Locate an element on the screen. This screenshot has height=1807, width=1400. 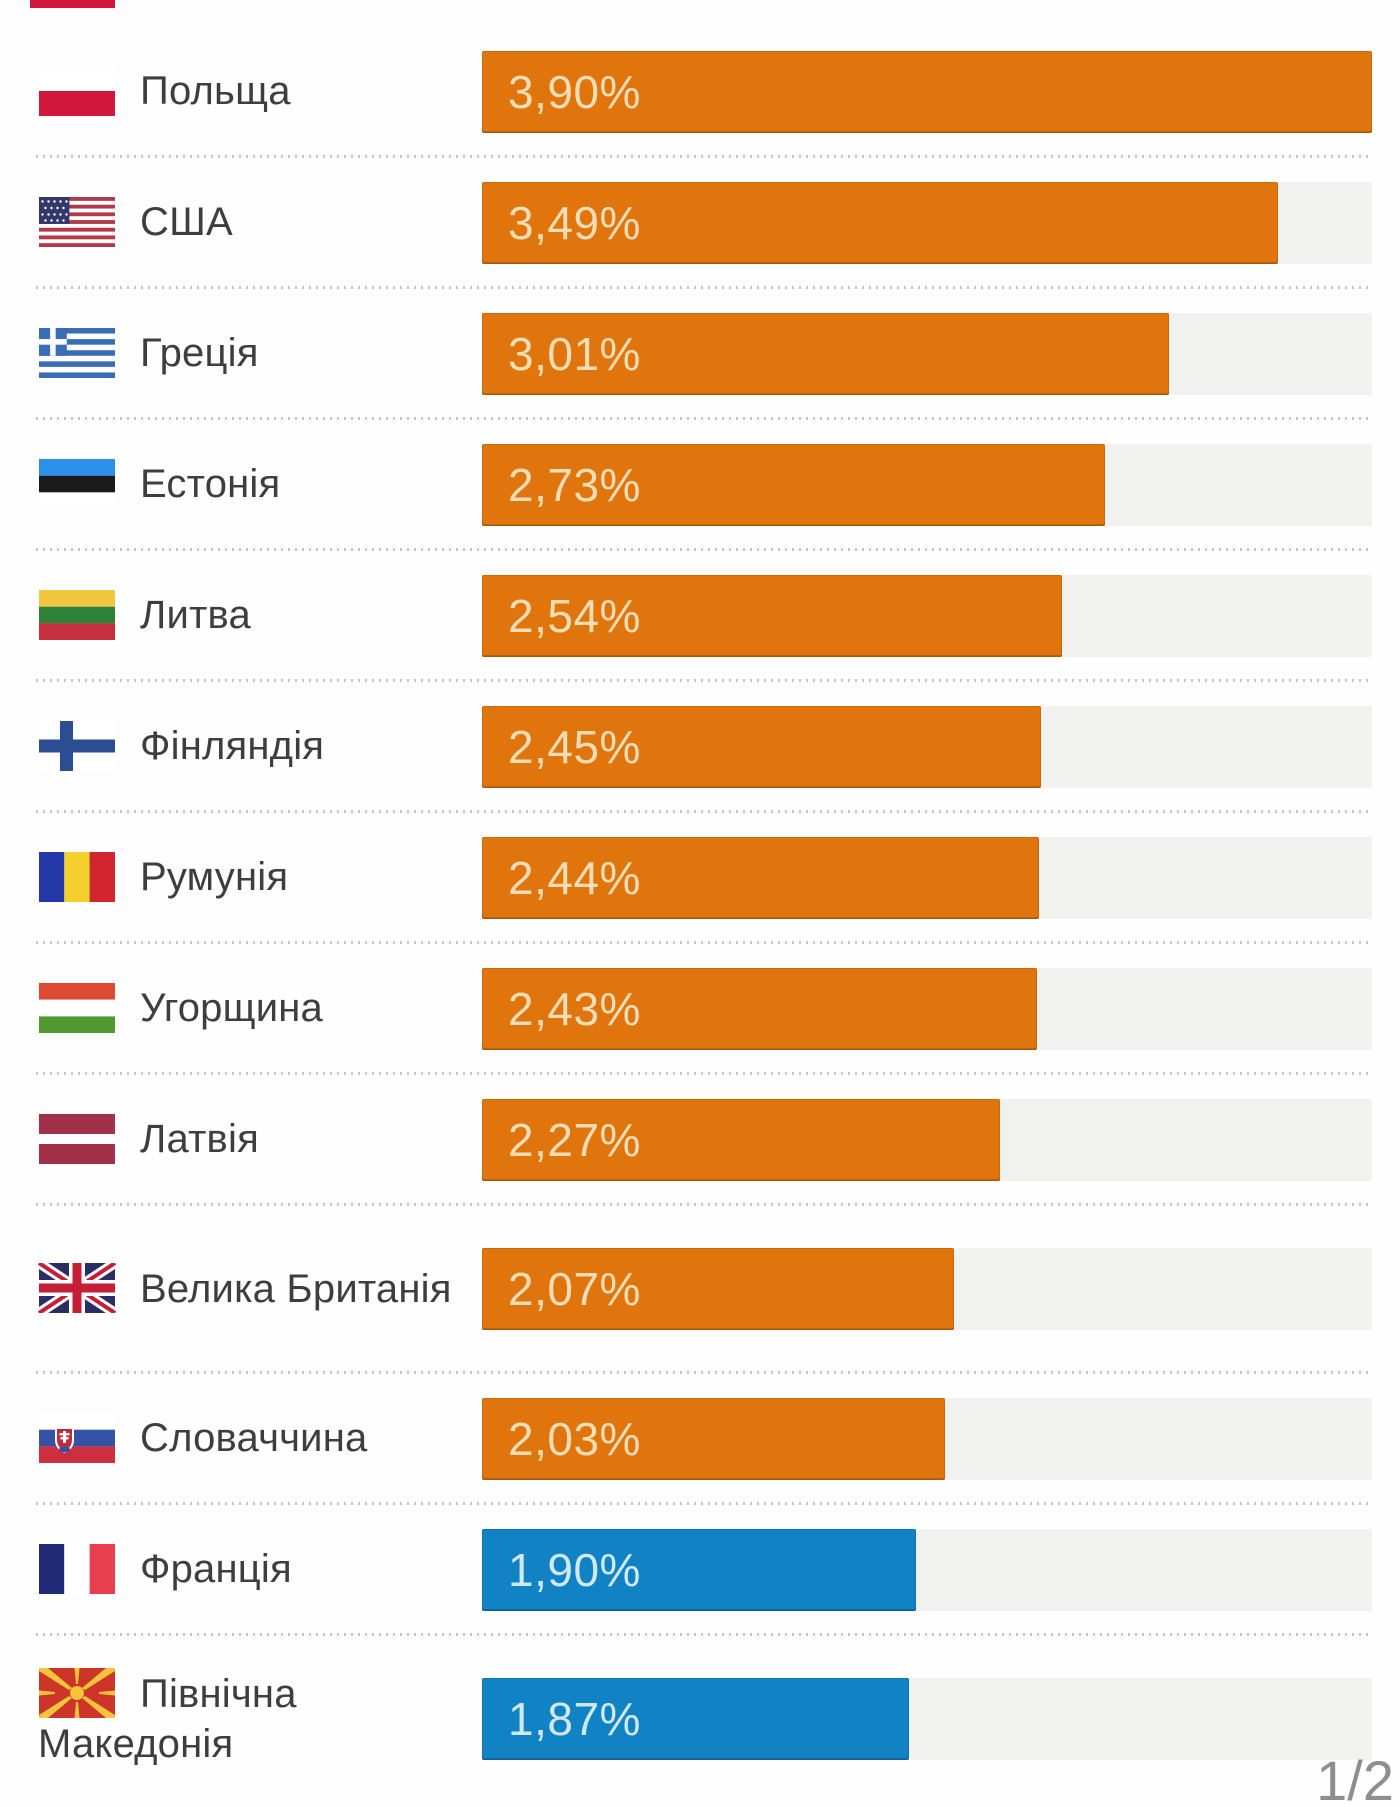
bar-track: 2,54% is located at coordinates (927, 615).